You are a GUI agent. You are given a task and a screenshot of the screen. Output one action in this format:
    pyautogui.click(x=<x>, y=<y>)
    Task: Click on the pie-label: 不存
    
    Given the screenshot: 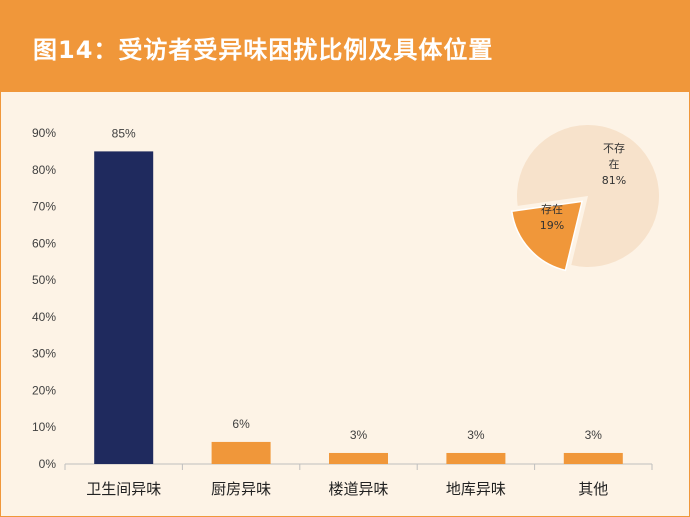 What is the action you would take?
    pyautogui.click(x=614, y=148)
    